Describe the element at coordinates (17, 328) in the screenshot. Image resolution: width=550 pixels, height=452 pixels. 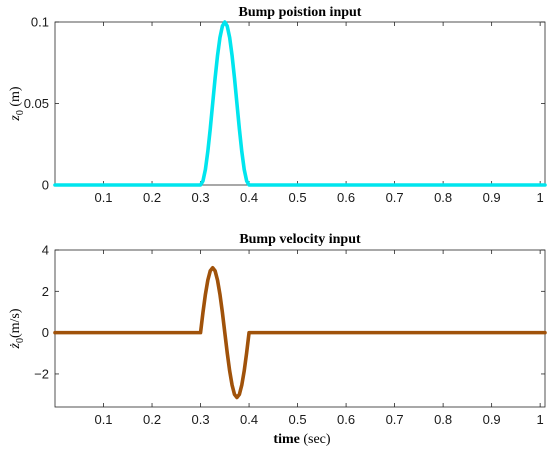
I see `y-axis-label: ż0(m/s)` at that location.